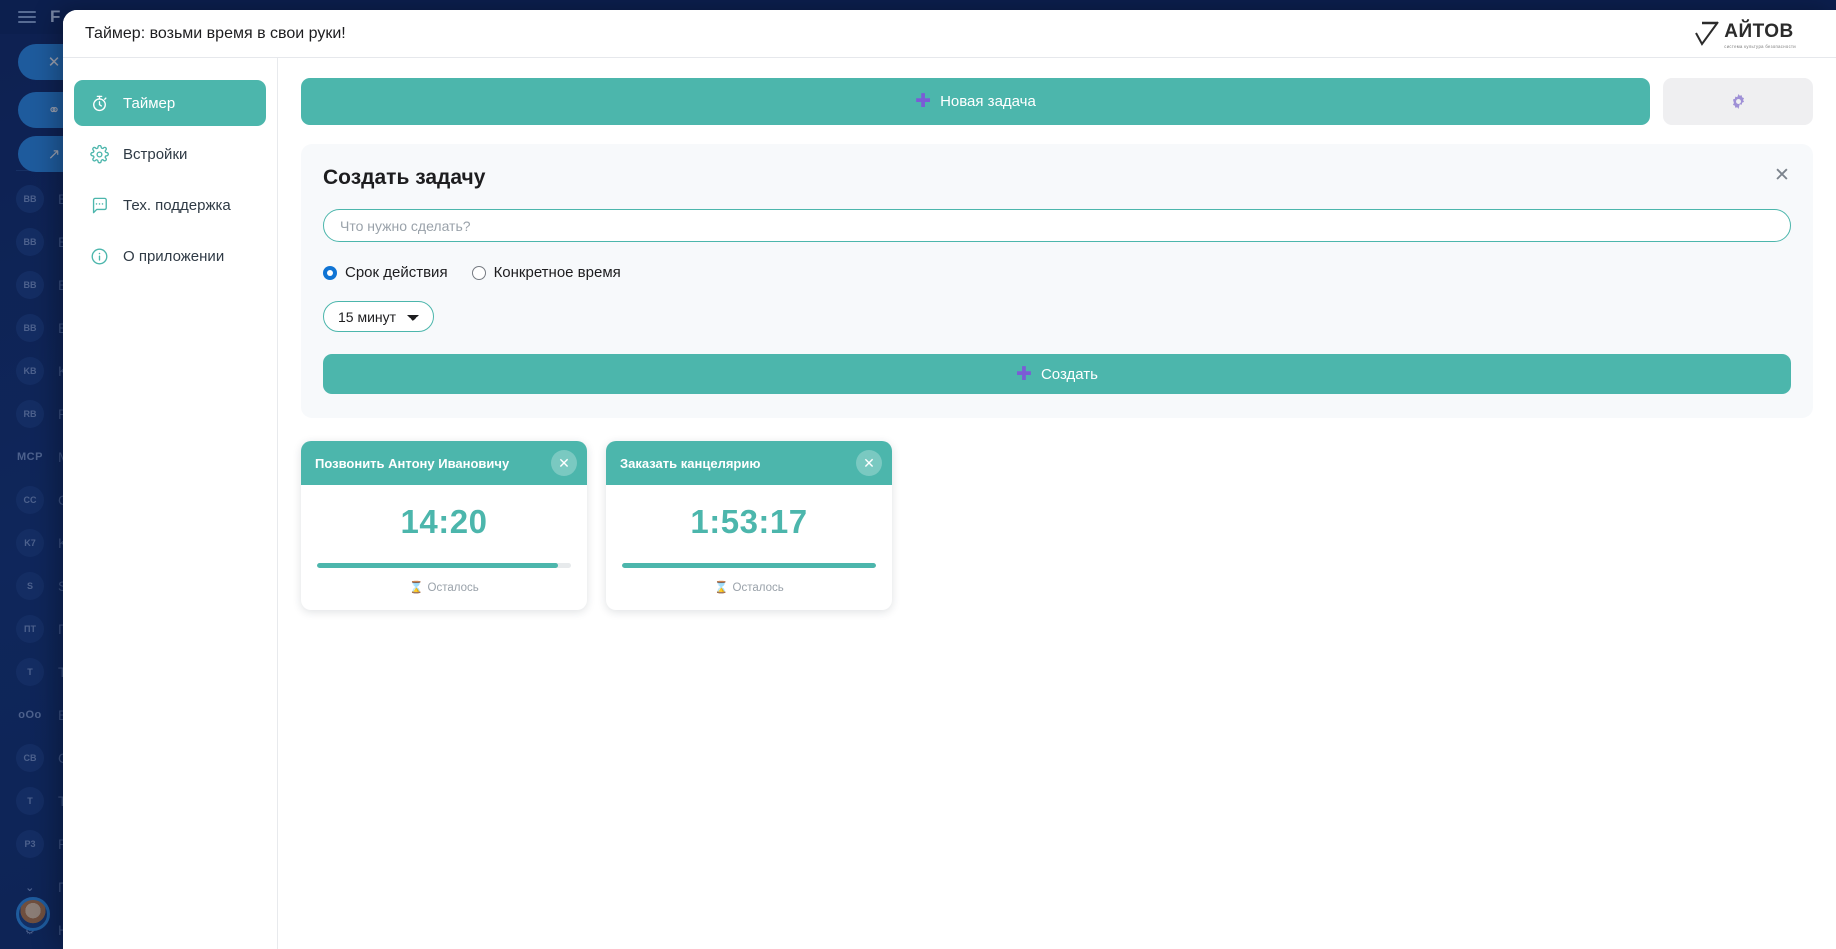  Describe the element at coordinates (412, 463) in the screenshot. I see `timer-card-title: Позвонить Антону Ивановичу` at that location.